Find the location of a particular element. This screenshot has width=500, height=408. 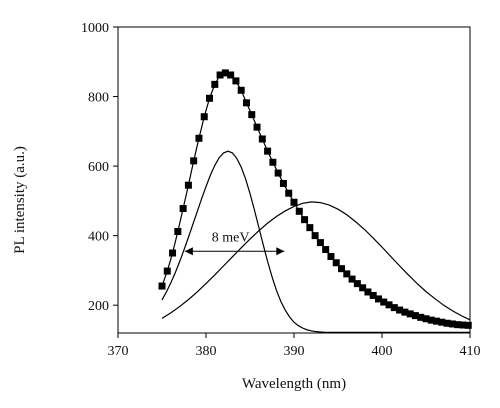

x-tick-label: 380 is located at coordinates (206, 351).